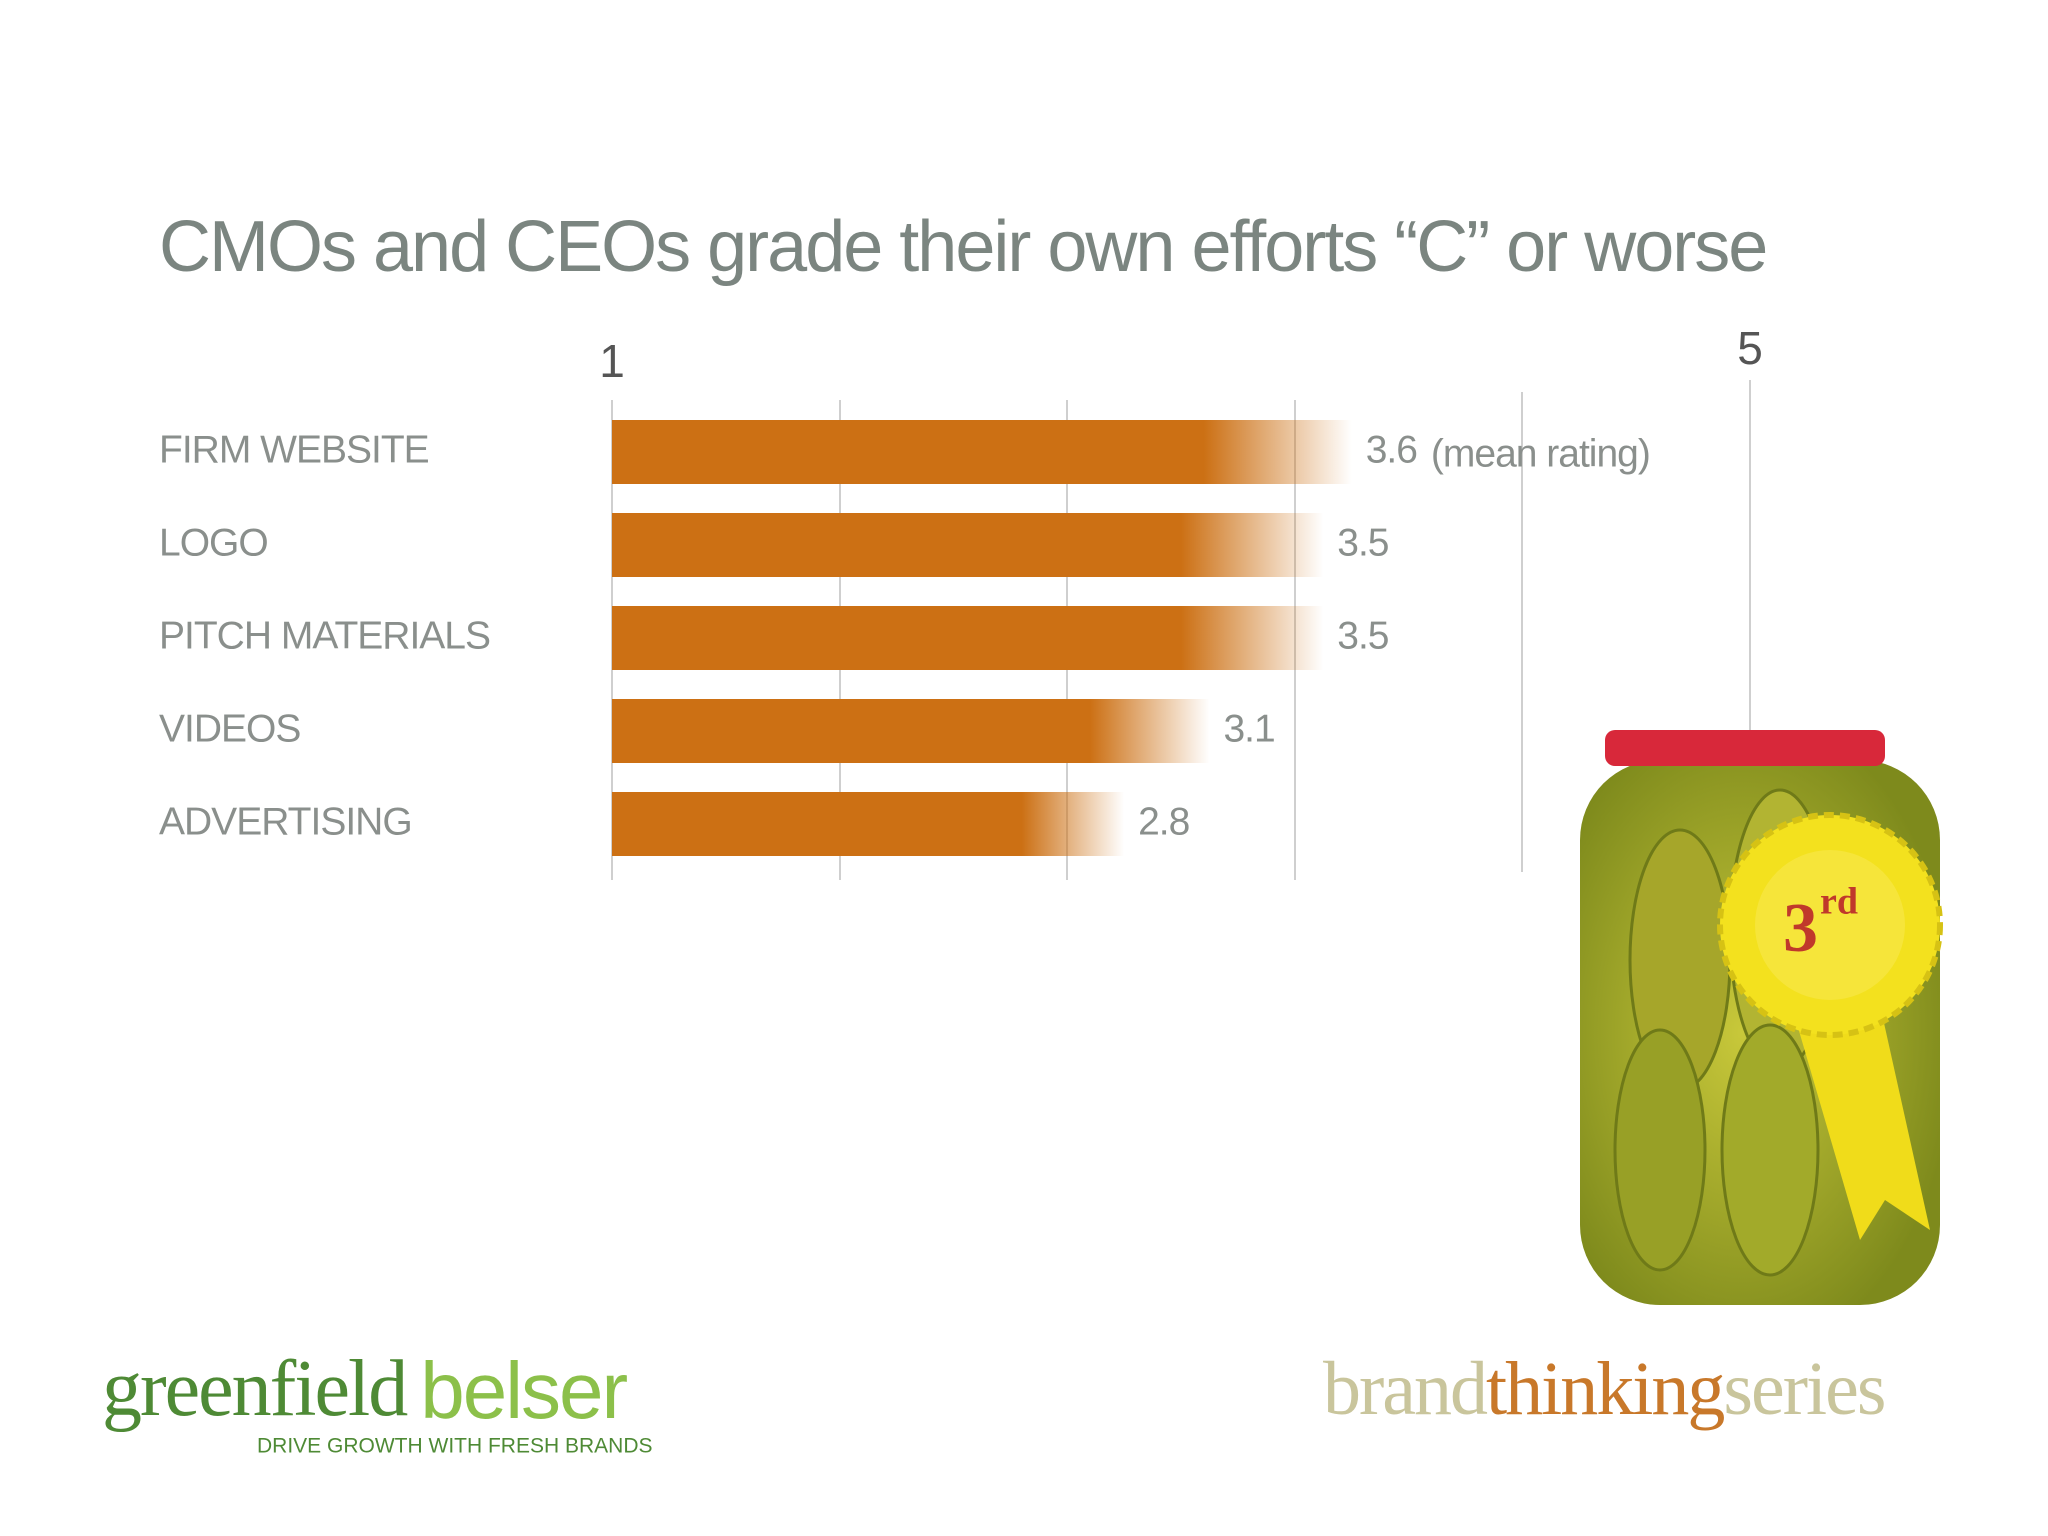  What do you see at coordinates (1750, 348) in the screenshot?
I see `x-tick-label: 5` at bounding box center [1750, 348].